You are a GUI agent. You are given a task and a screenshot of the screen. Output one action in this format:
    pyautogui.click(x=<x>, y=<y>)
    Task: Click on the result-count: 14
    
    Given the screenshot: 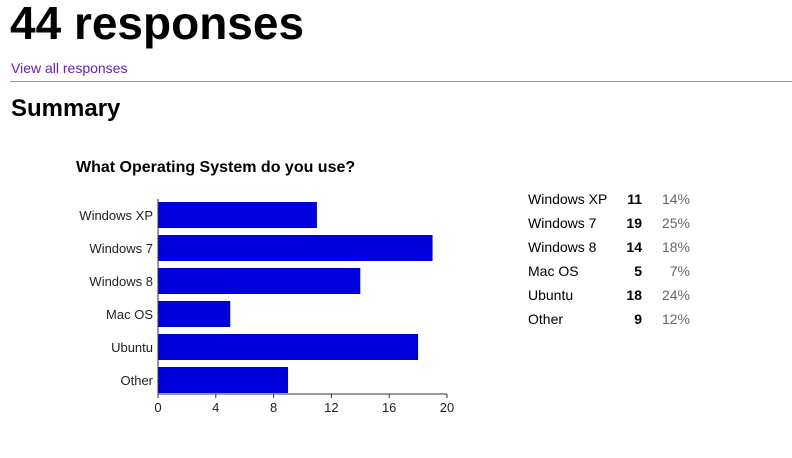 What is the action you would take?
    pyautogui.click(x=634, y=247)
    